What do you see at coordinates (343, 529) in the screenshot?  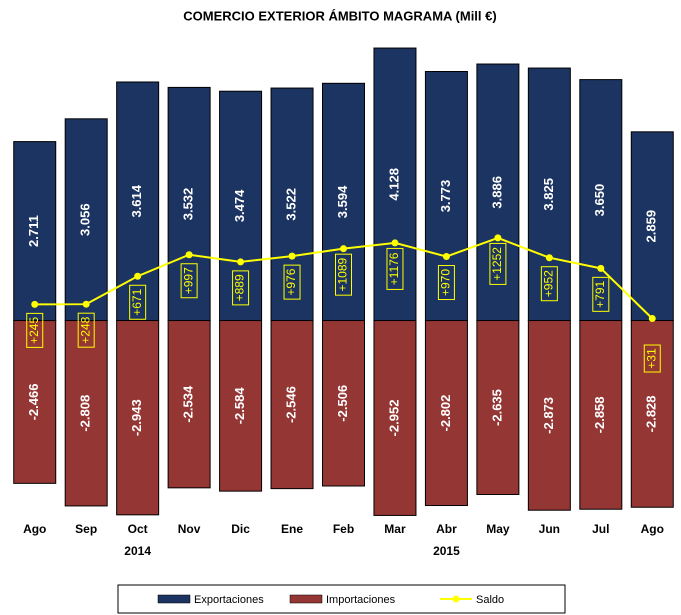 I see `x-tick-label: Feb` at bounding box center [343, 529].